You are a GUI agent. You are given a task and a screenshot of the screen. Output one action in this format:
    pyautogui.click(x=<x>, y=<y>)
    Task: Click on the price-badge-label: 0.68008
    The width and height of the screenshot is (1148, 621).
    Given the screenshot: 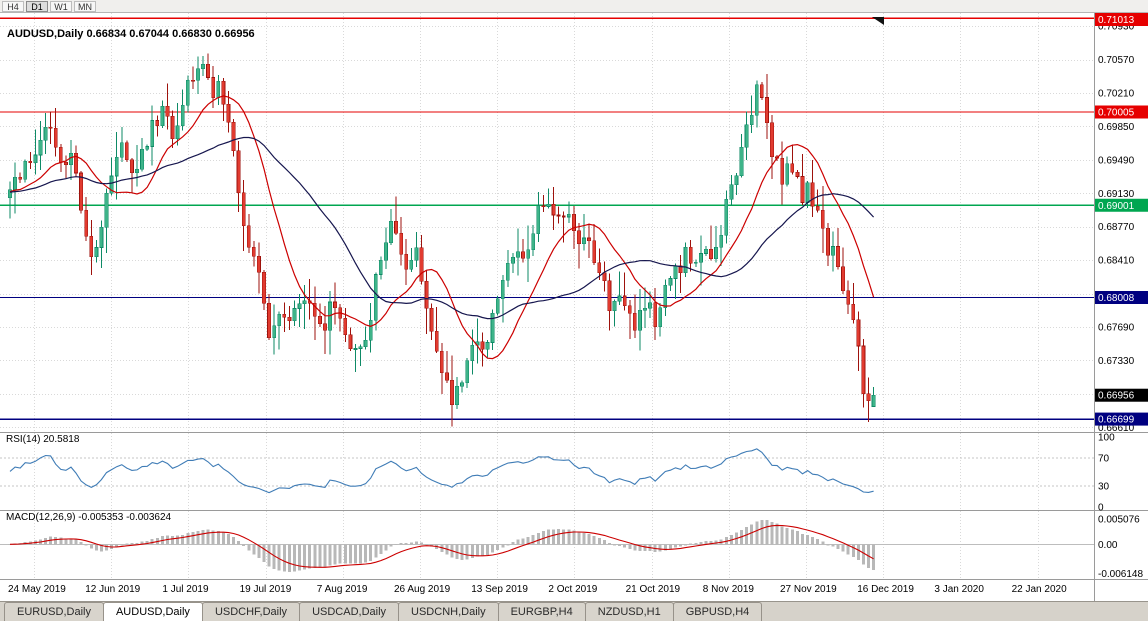 What is the action you would take?
    pyautogui.click(x=1116, y=298)
    